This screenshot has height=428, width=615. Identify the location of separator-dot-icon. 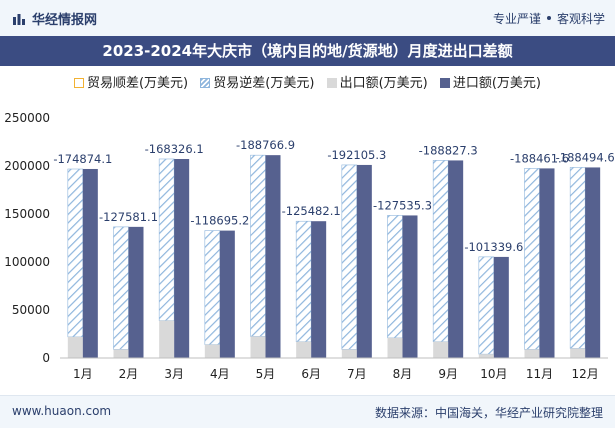
(548, 18).